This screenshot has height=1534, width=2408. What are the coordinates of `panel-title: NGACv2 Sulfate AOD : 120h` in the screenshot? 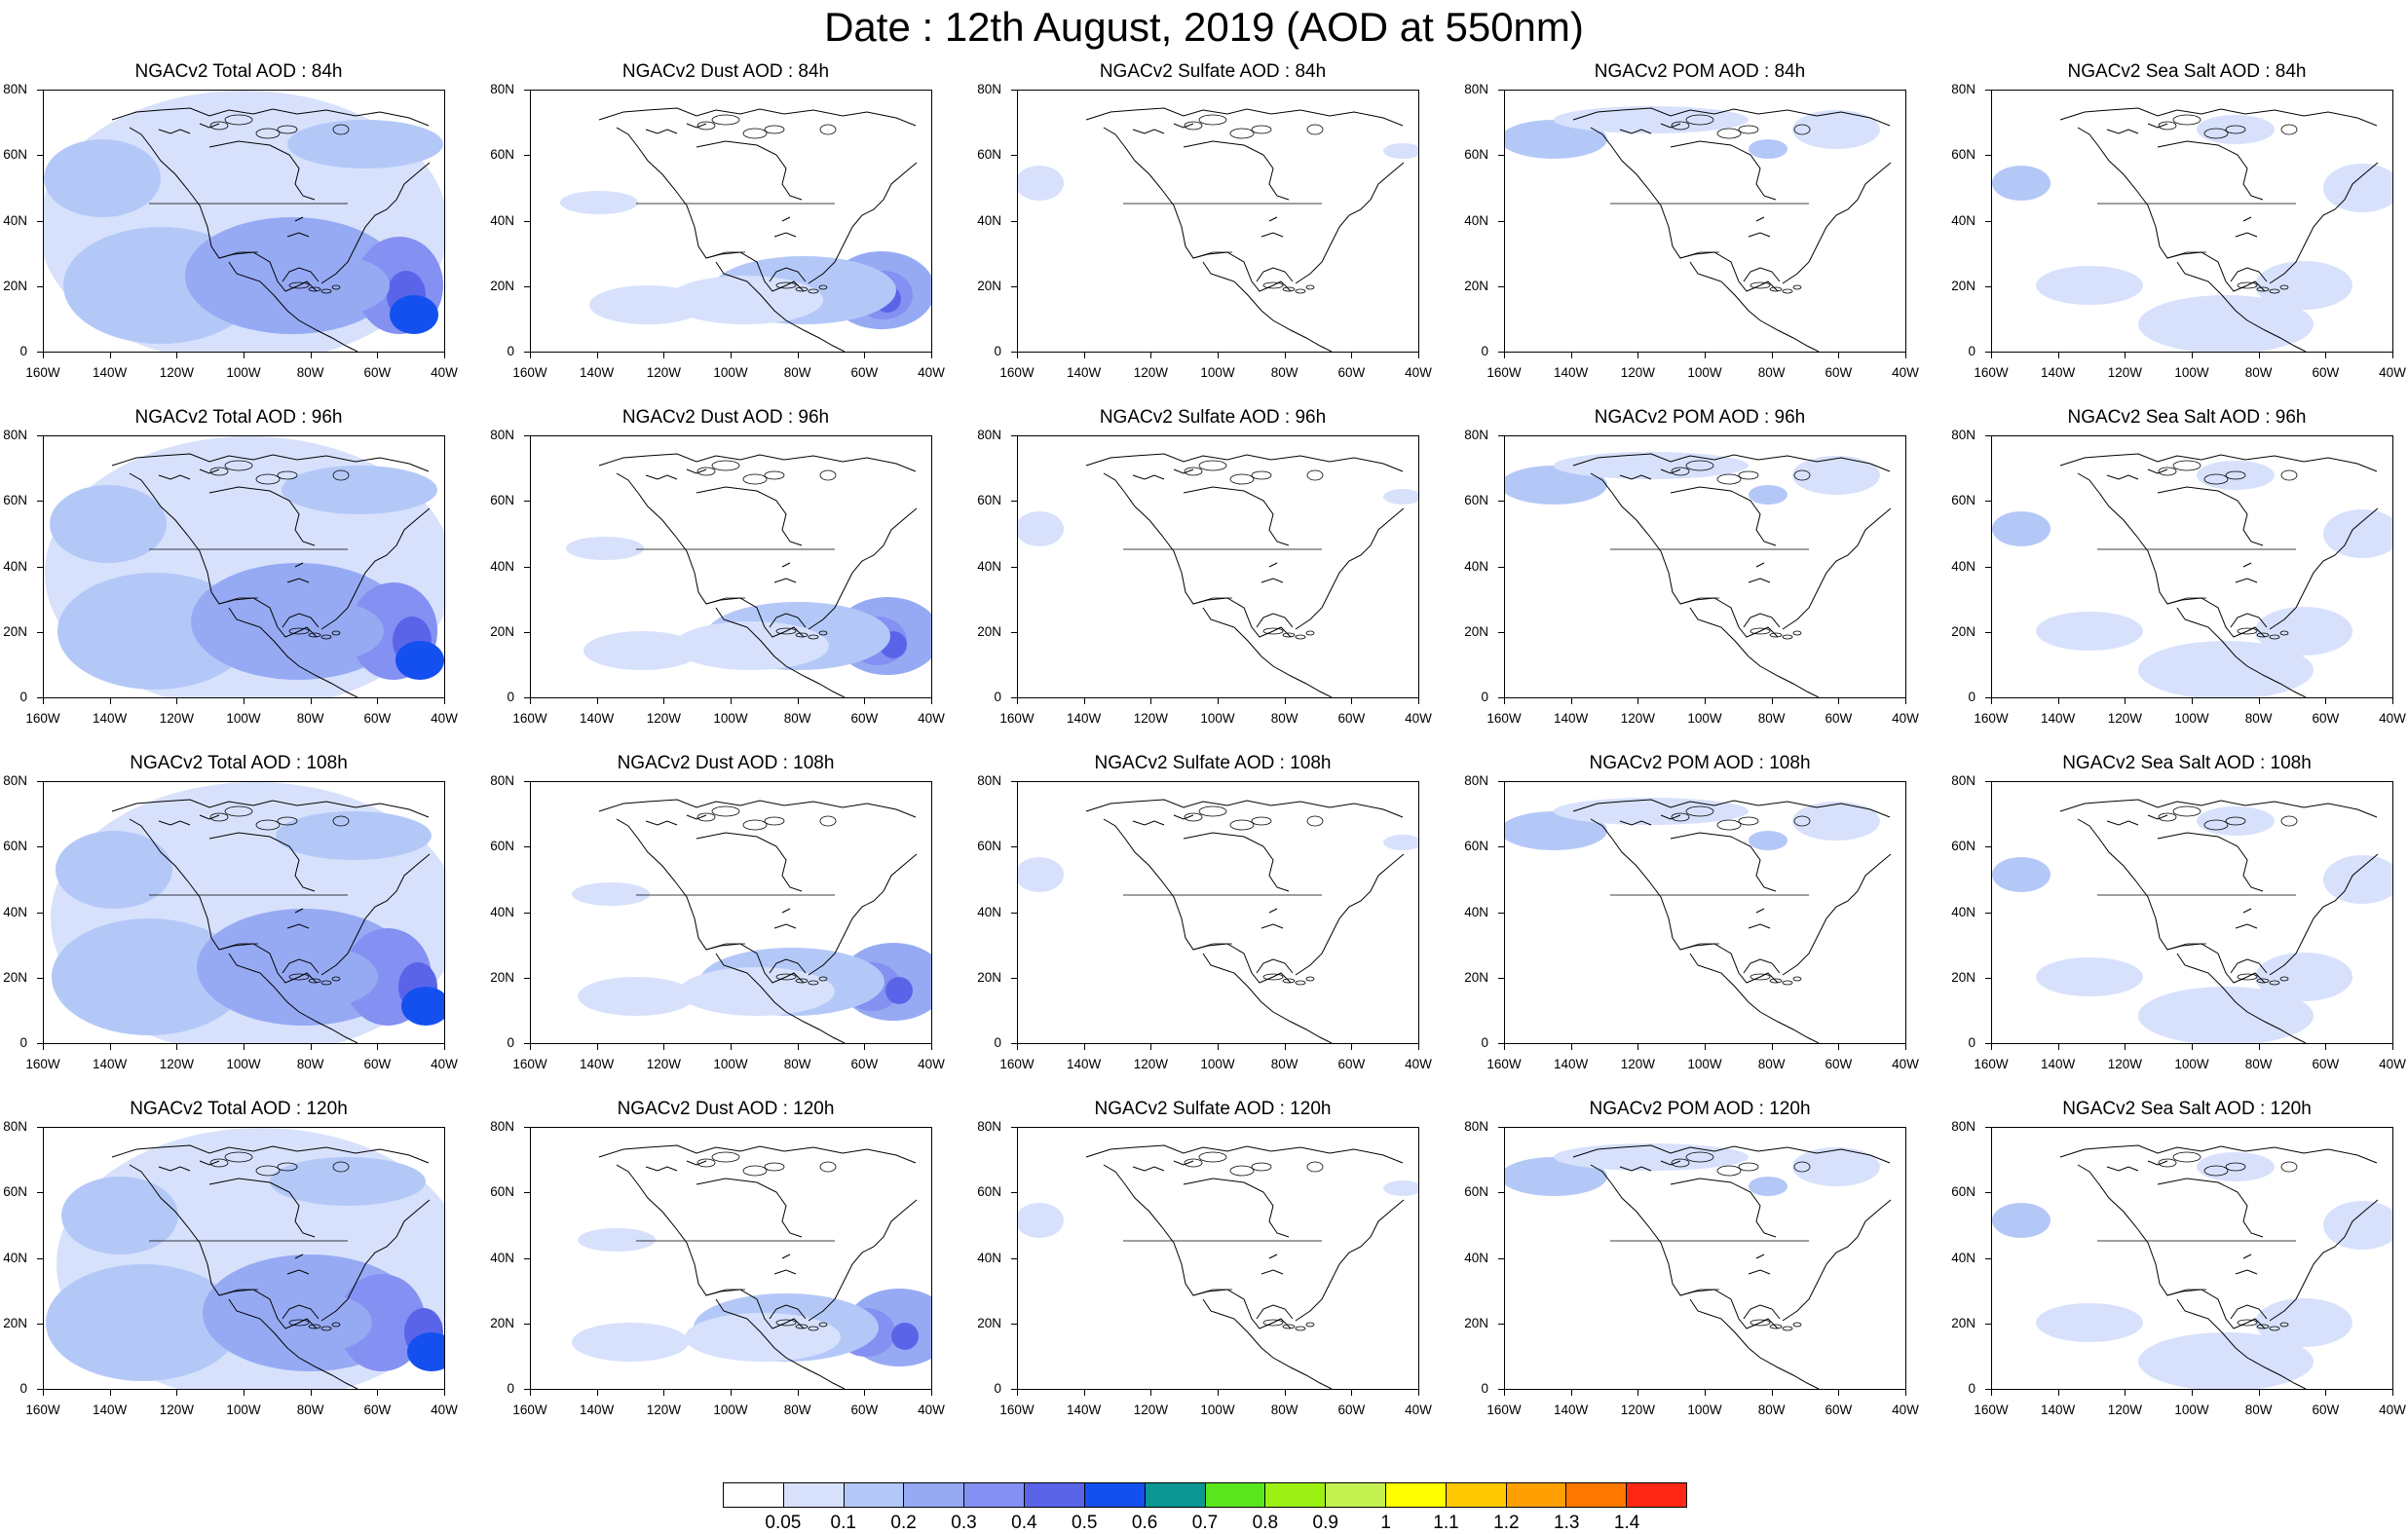 It's located at (1213, 1109).